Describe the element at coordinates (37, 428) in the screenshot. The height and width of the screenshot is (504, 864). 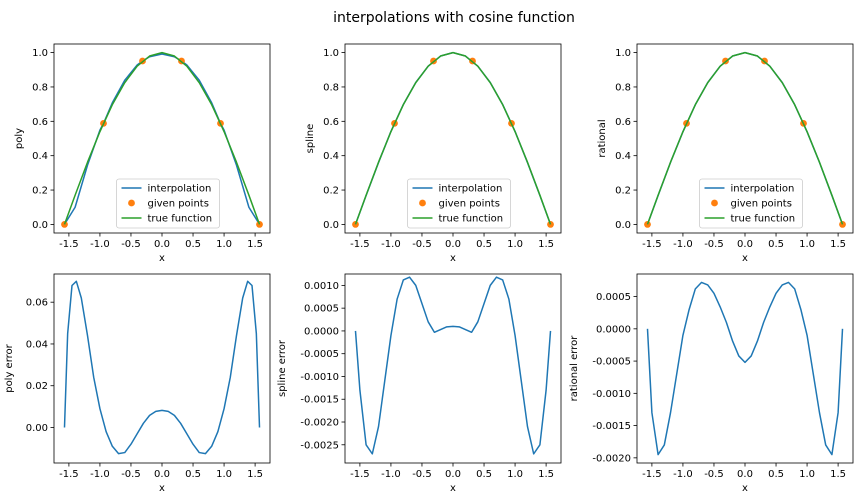
I see `y-tick-label: 0.00` at that location.